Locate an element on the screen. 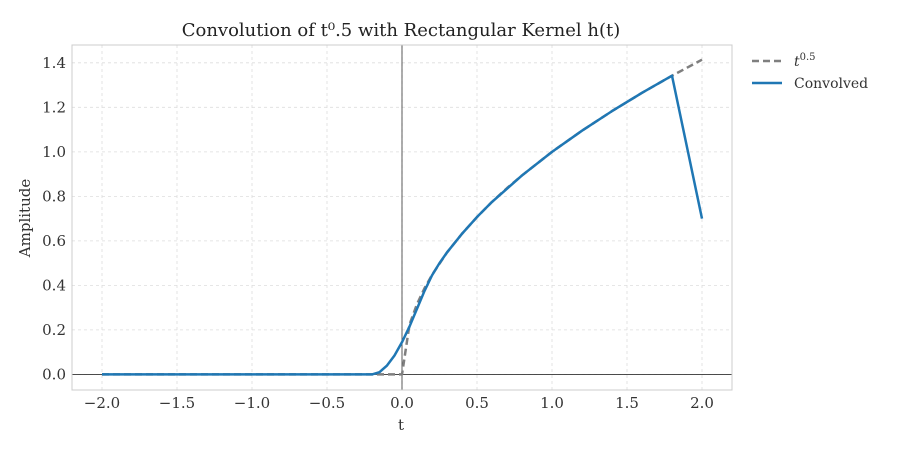 The height and width of the screenshot is (450, 900). y-tick-label: 0.4 is located at coordinates (54, 285).